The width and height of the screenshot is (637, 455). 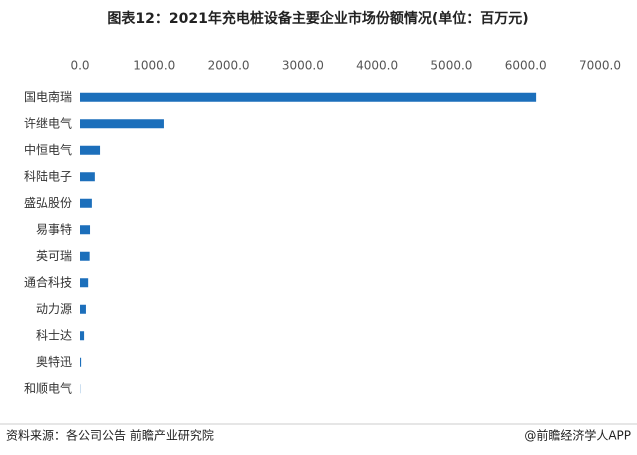 I want to click on x-tick-label: 3000.0, so click(x=303, y=66).